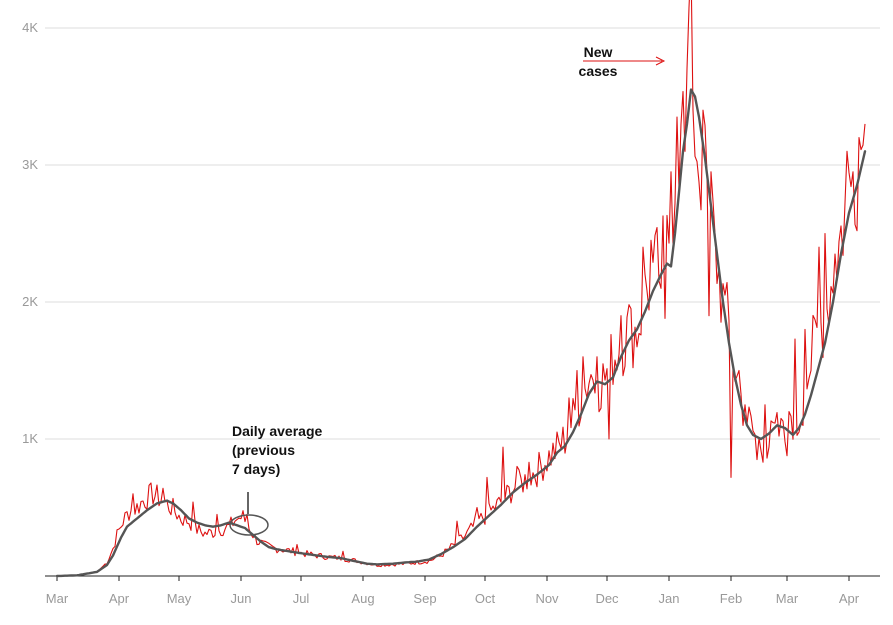  What do you see at coordinates (263, 450) in the screenshot?
I see `annotation-line: (previous` at bounding box center [263, 450].